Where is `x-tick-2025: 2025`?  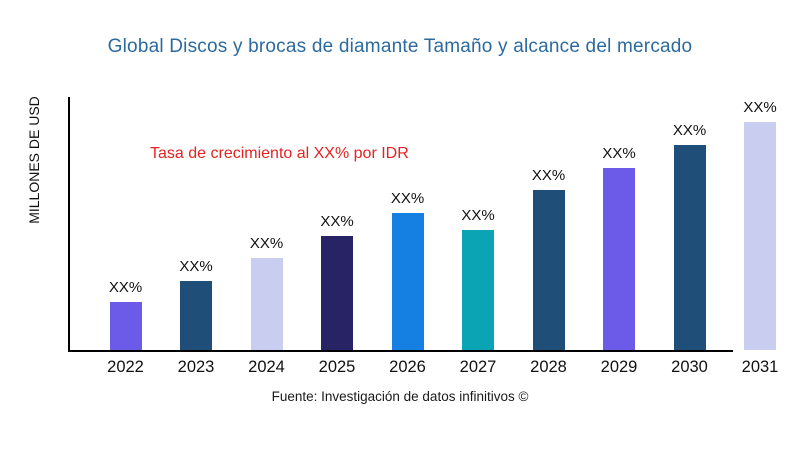 x-tick-2025: 2025 is located at coordinates (337, 367).